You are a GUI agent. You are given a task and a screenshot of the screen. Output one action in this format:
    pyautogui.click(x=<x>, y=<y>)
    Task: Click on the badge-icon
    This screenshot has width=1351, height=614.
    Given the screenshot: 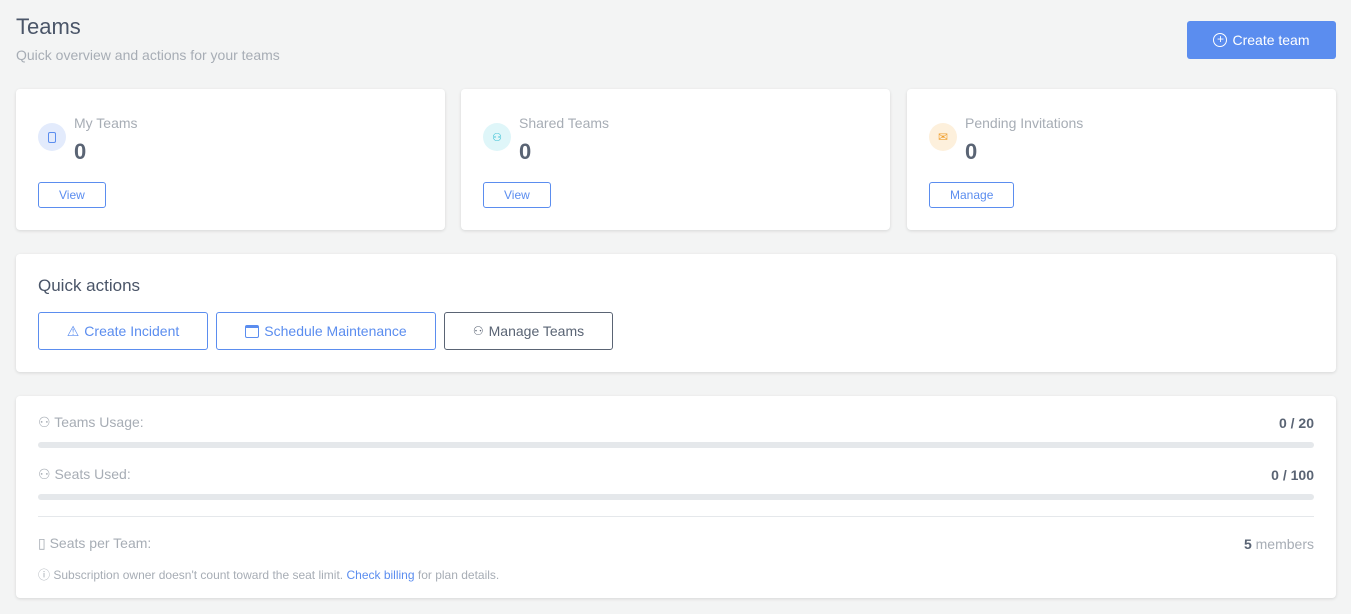 What is the action you would take?
    pyautogui.click(x=52, y=137)
    